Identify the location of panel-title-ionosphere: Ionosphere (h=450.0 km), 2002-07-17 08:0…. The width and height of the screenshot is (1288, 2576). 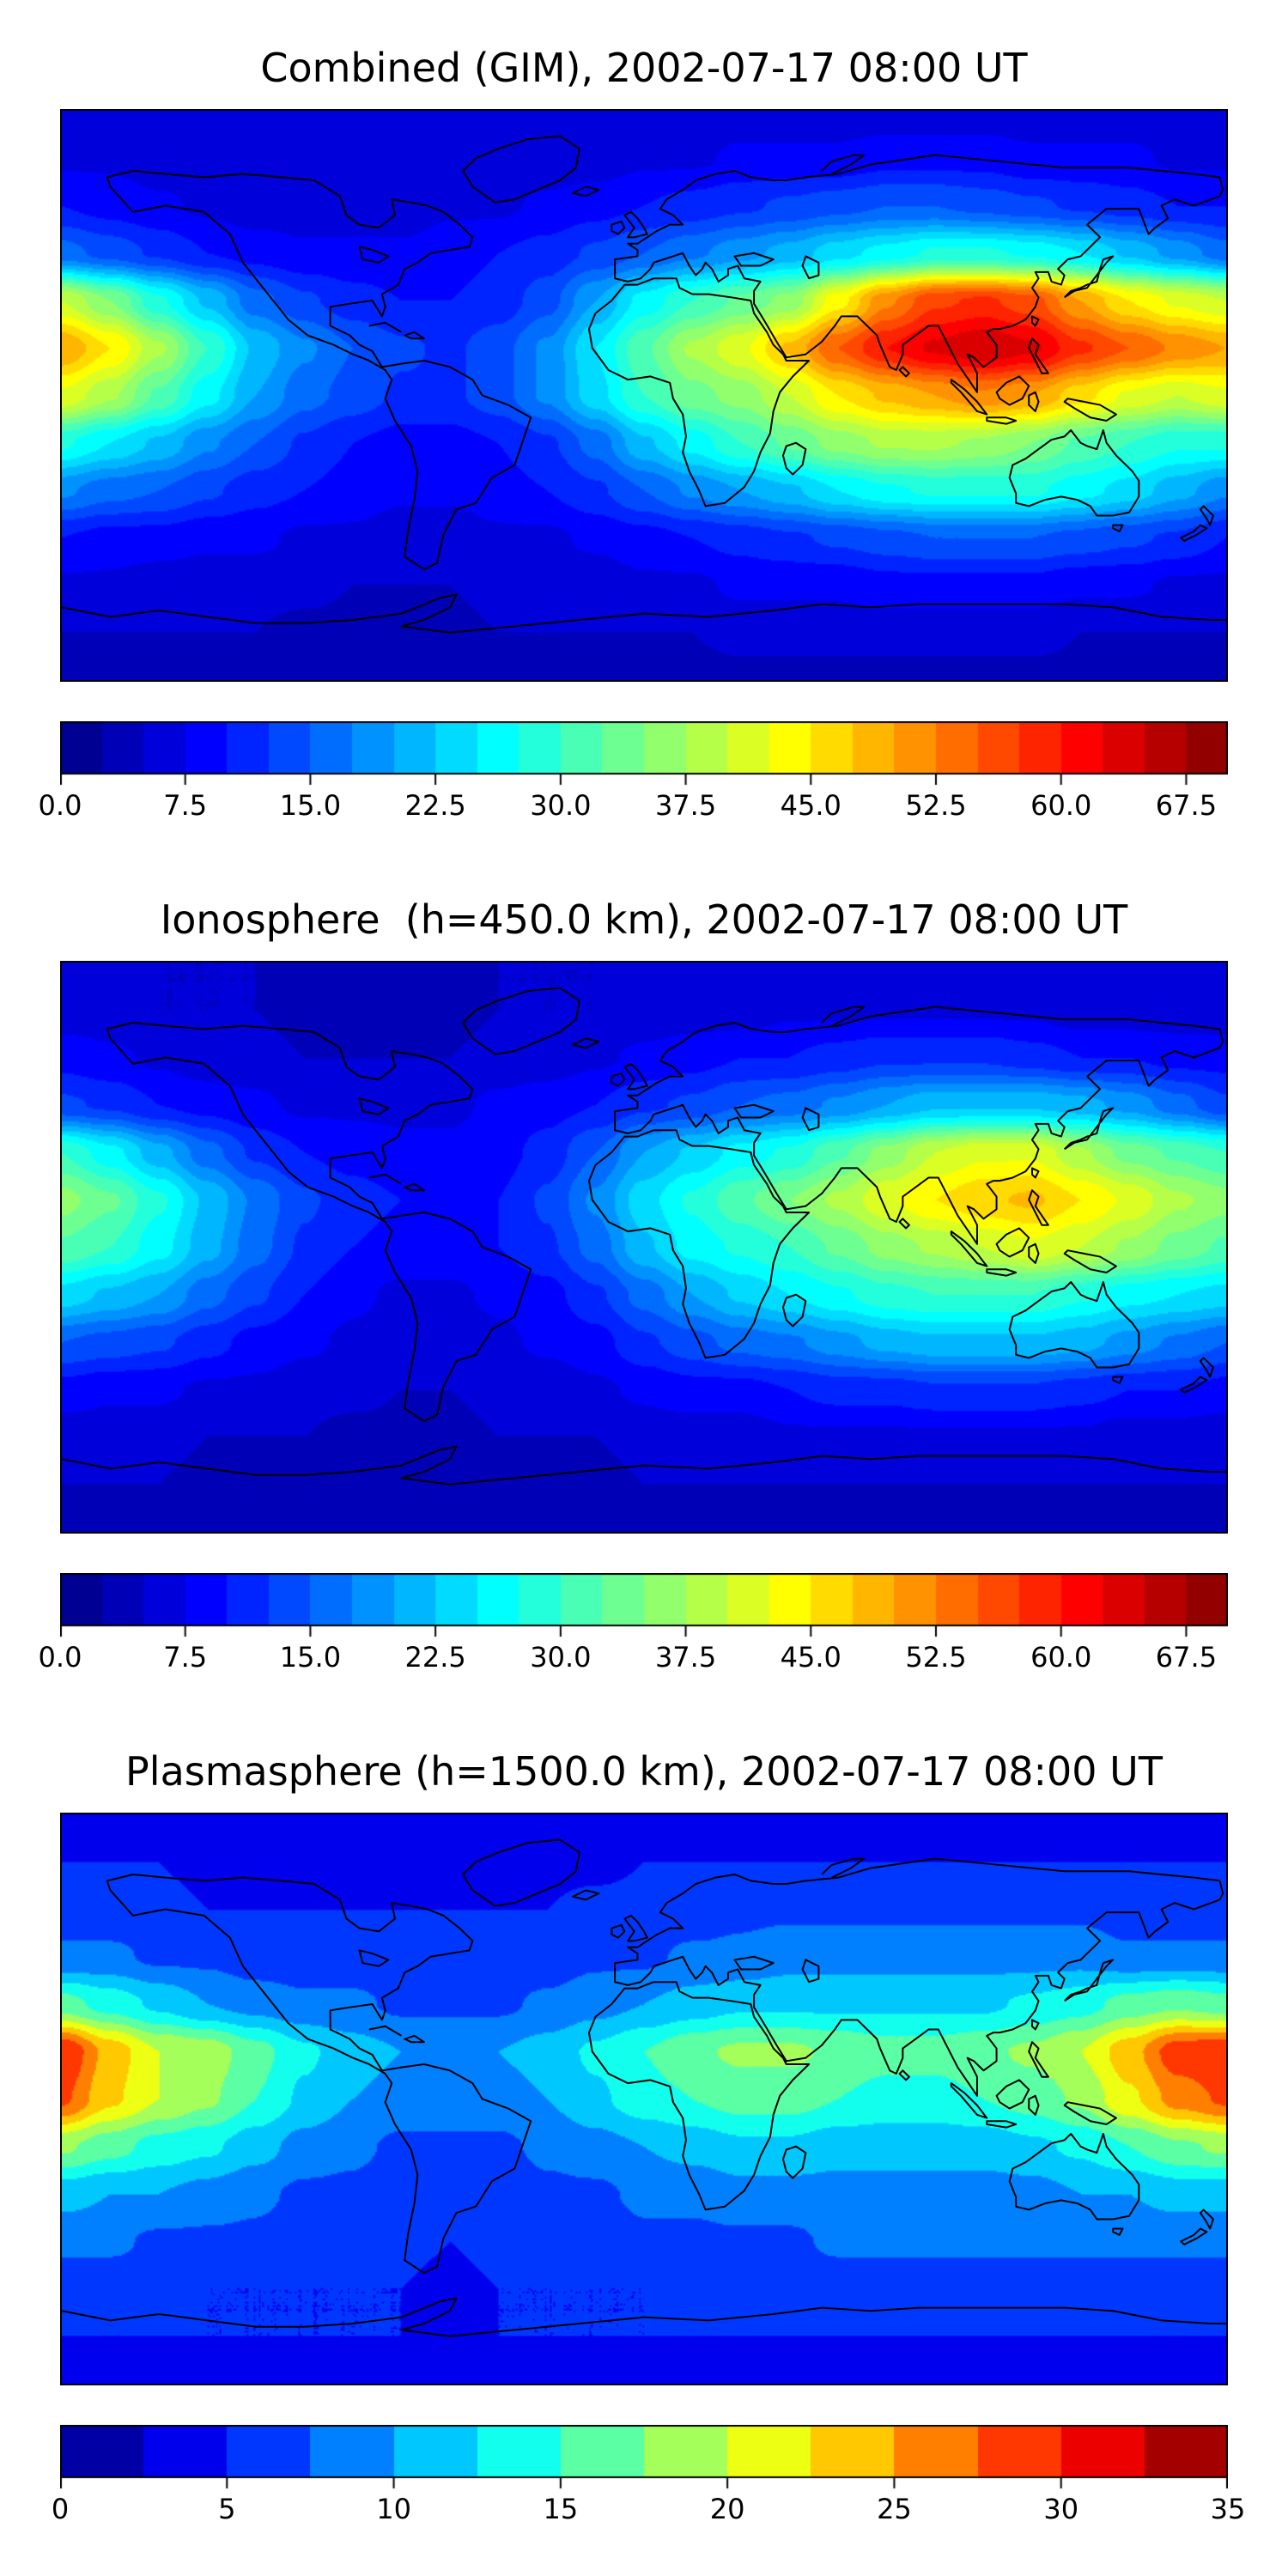
(644, 919).